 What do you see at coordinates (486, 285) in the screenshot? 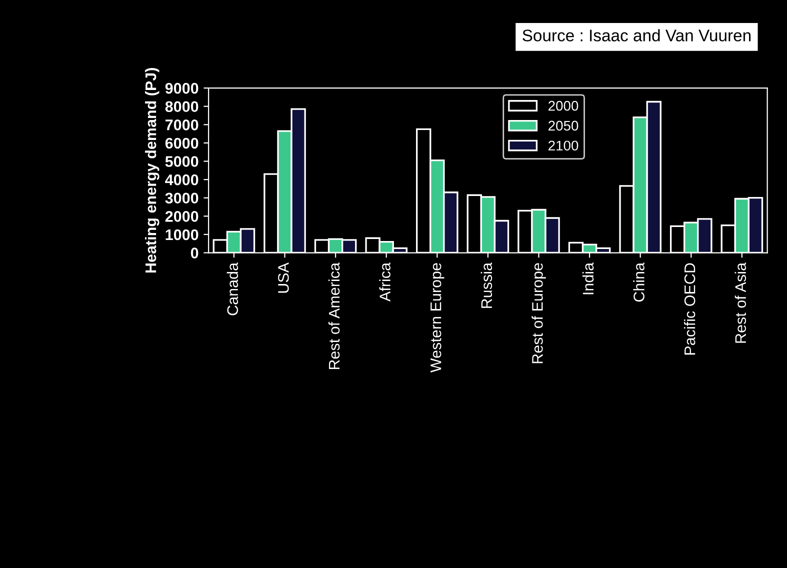
I see `x-tick-label: Russia` at bounding box center [486, 285].